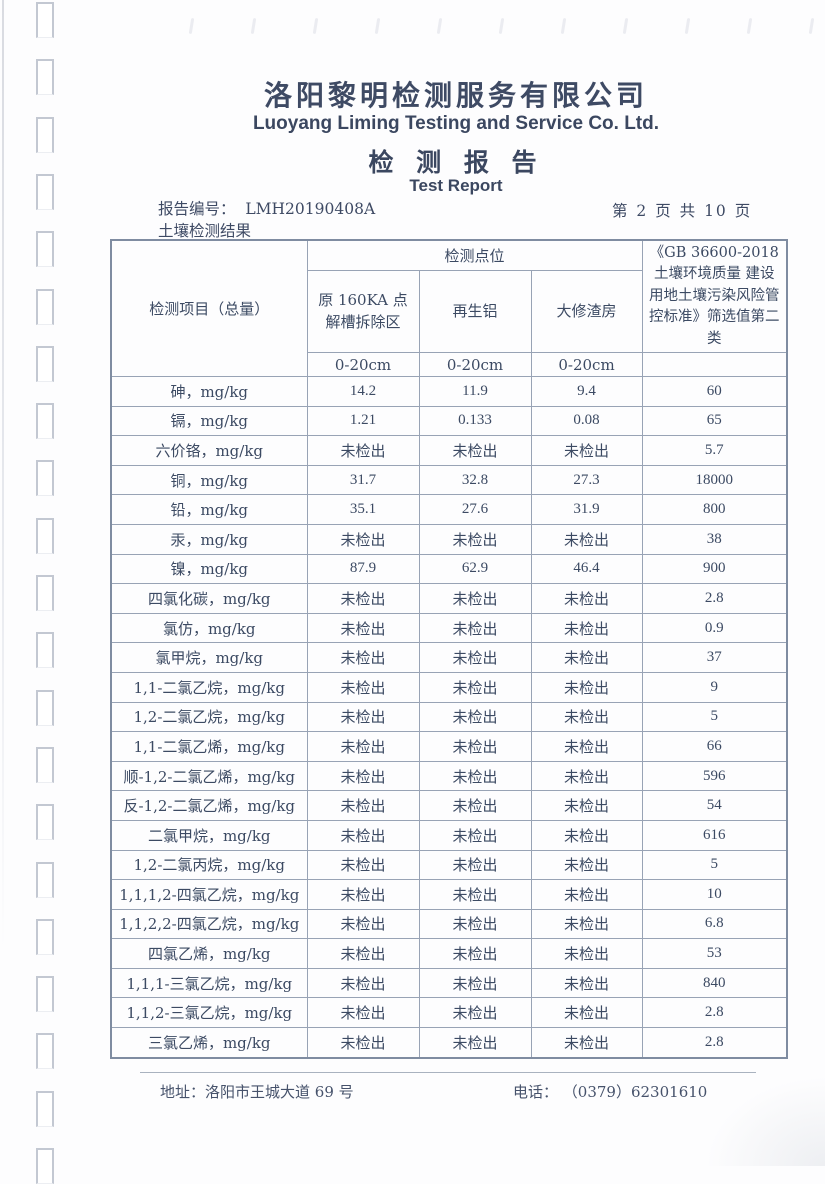 The image size is (825, 1184). Describe the element at coordinates (209, 924) in the screenshot. I see `analyte-label: 1,1,2,2-四氯乙烷，mg/kg` at that location.